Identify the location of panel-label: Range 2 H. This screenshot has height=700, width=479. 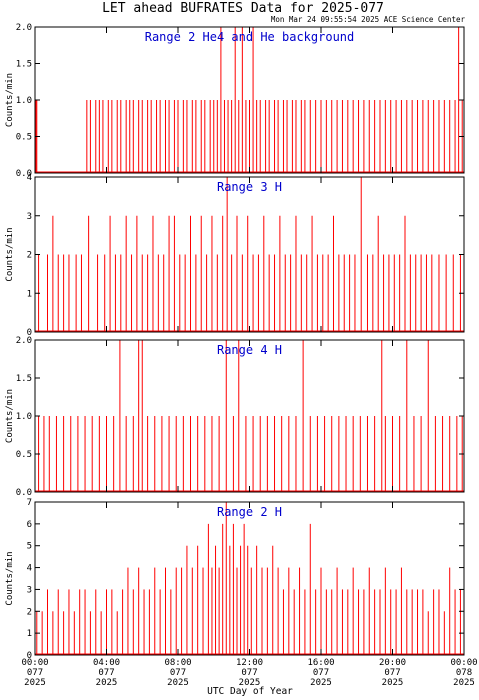
(249, 512).